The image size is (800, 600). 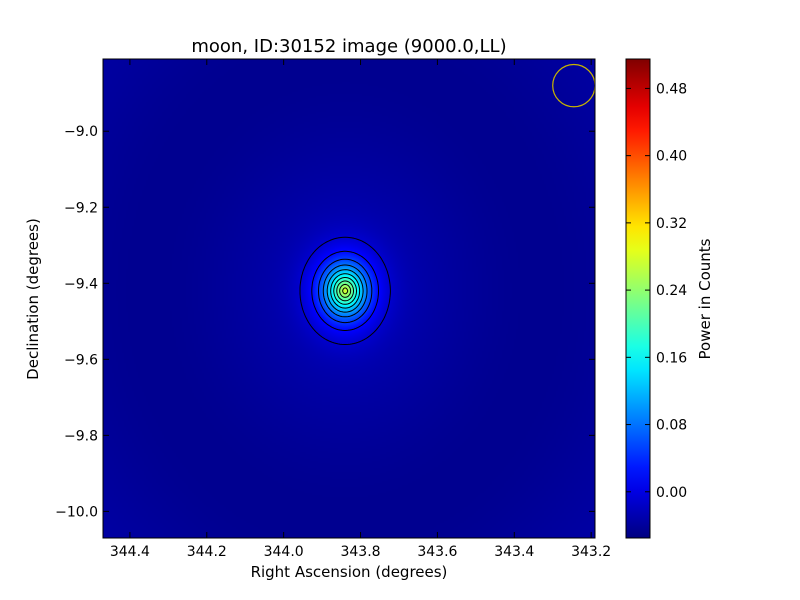 What do you see at coordinates (671, 157) in the screenshot?
I see `colorbar-tick-label-5: 0.40` at bounding box center [671, 157].